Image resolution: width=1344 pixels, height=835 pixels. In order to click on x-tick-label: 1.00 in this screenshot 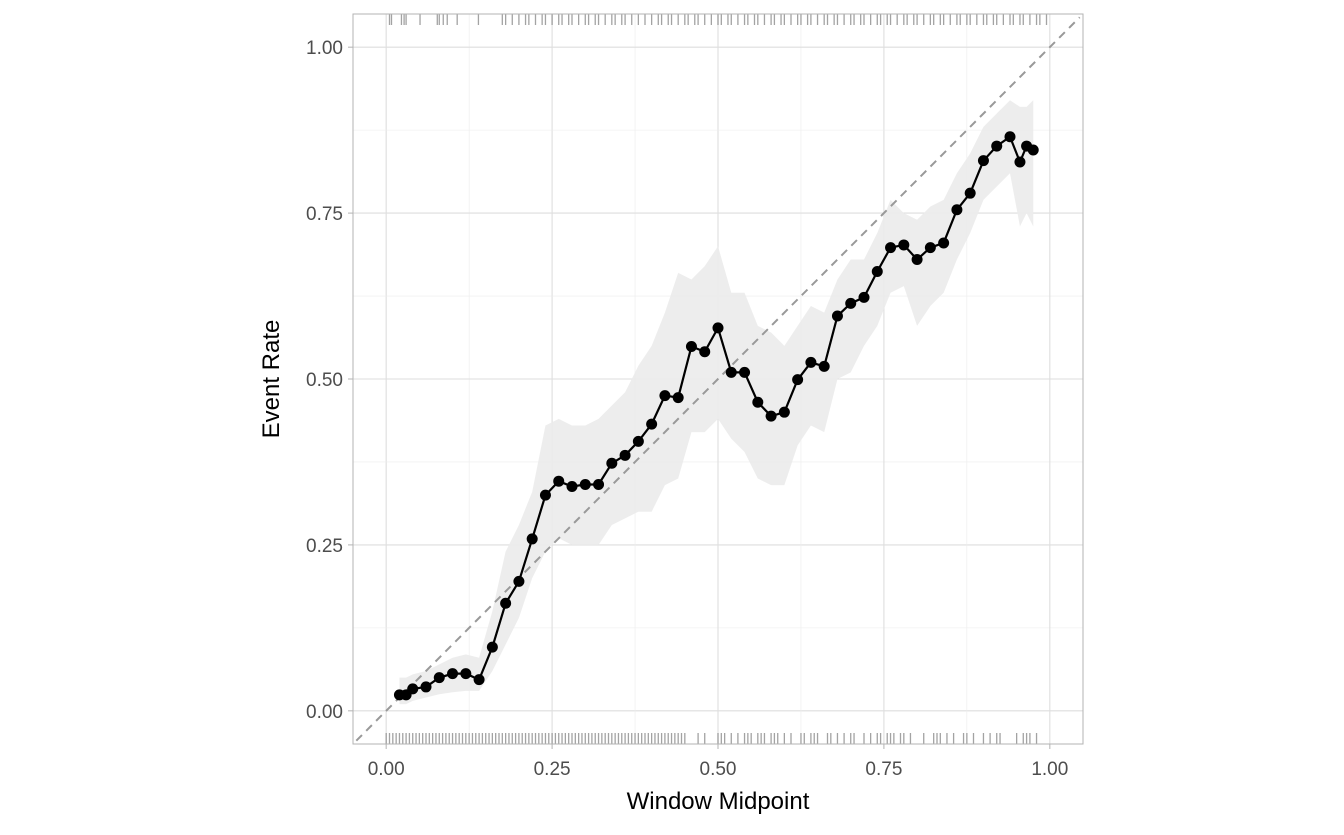, I will do `click(1049, 769)`.